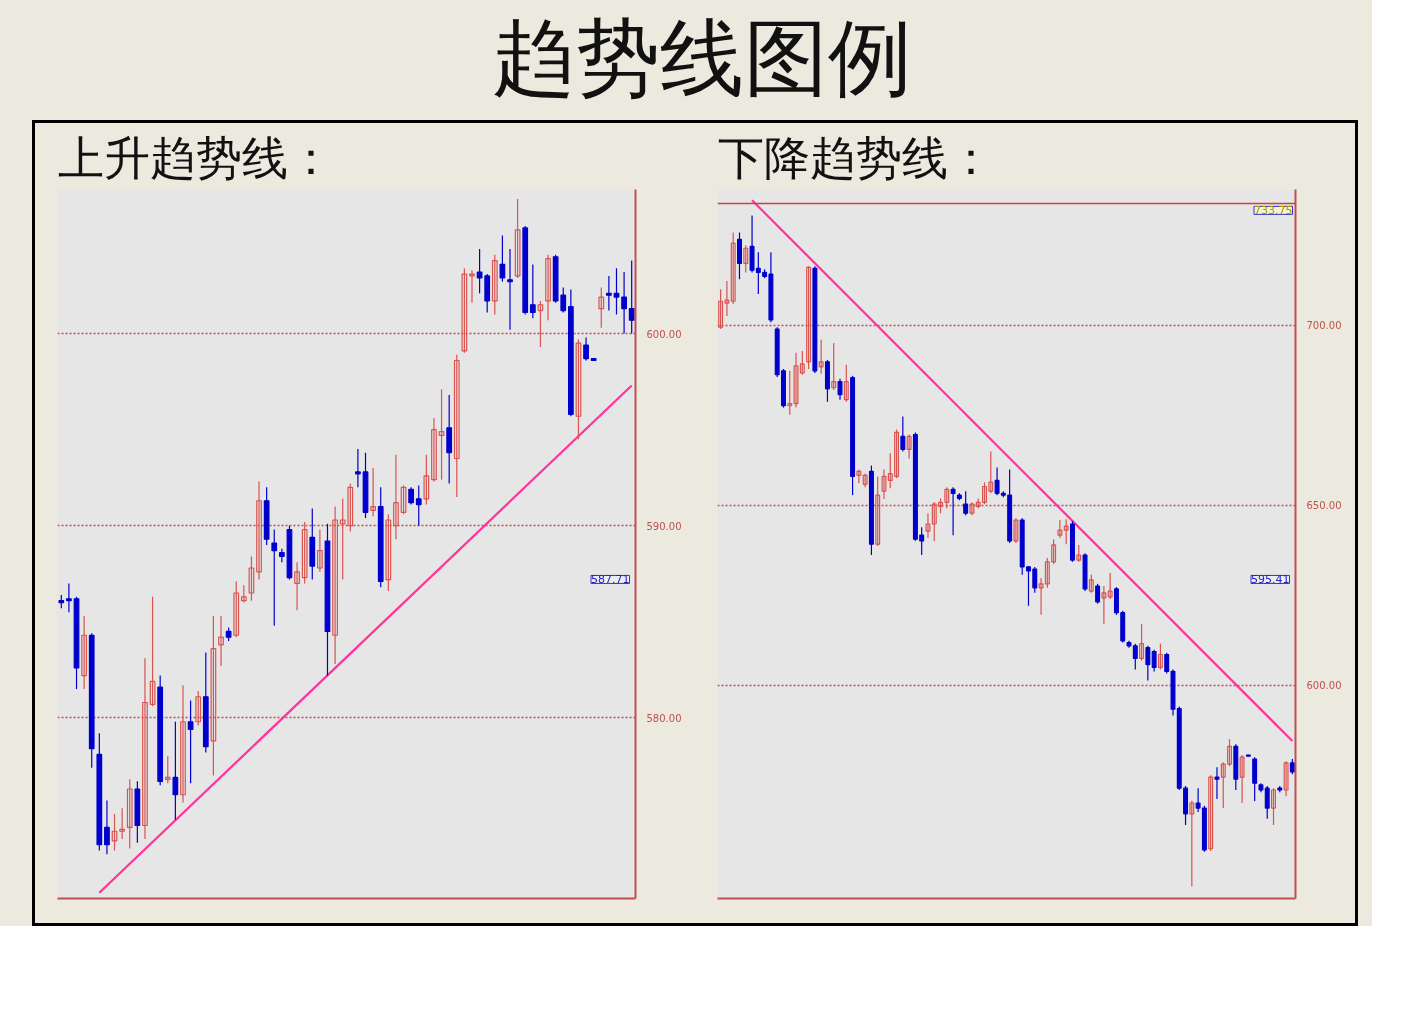 The height and width of the screenshot is (1009, 1417). I want to click on y-tick-label: 580.00, so click(664, 718).